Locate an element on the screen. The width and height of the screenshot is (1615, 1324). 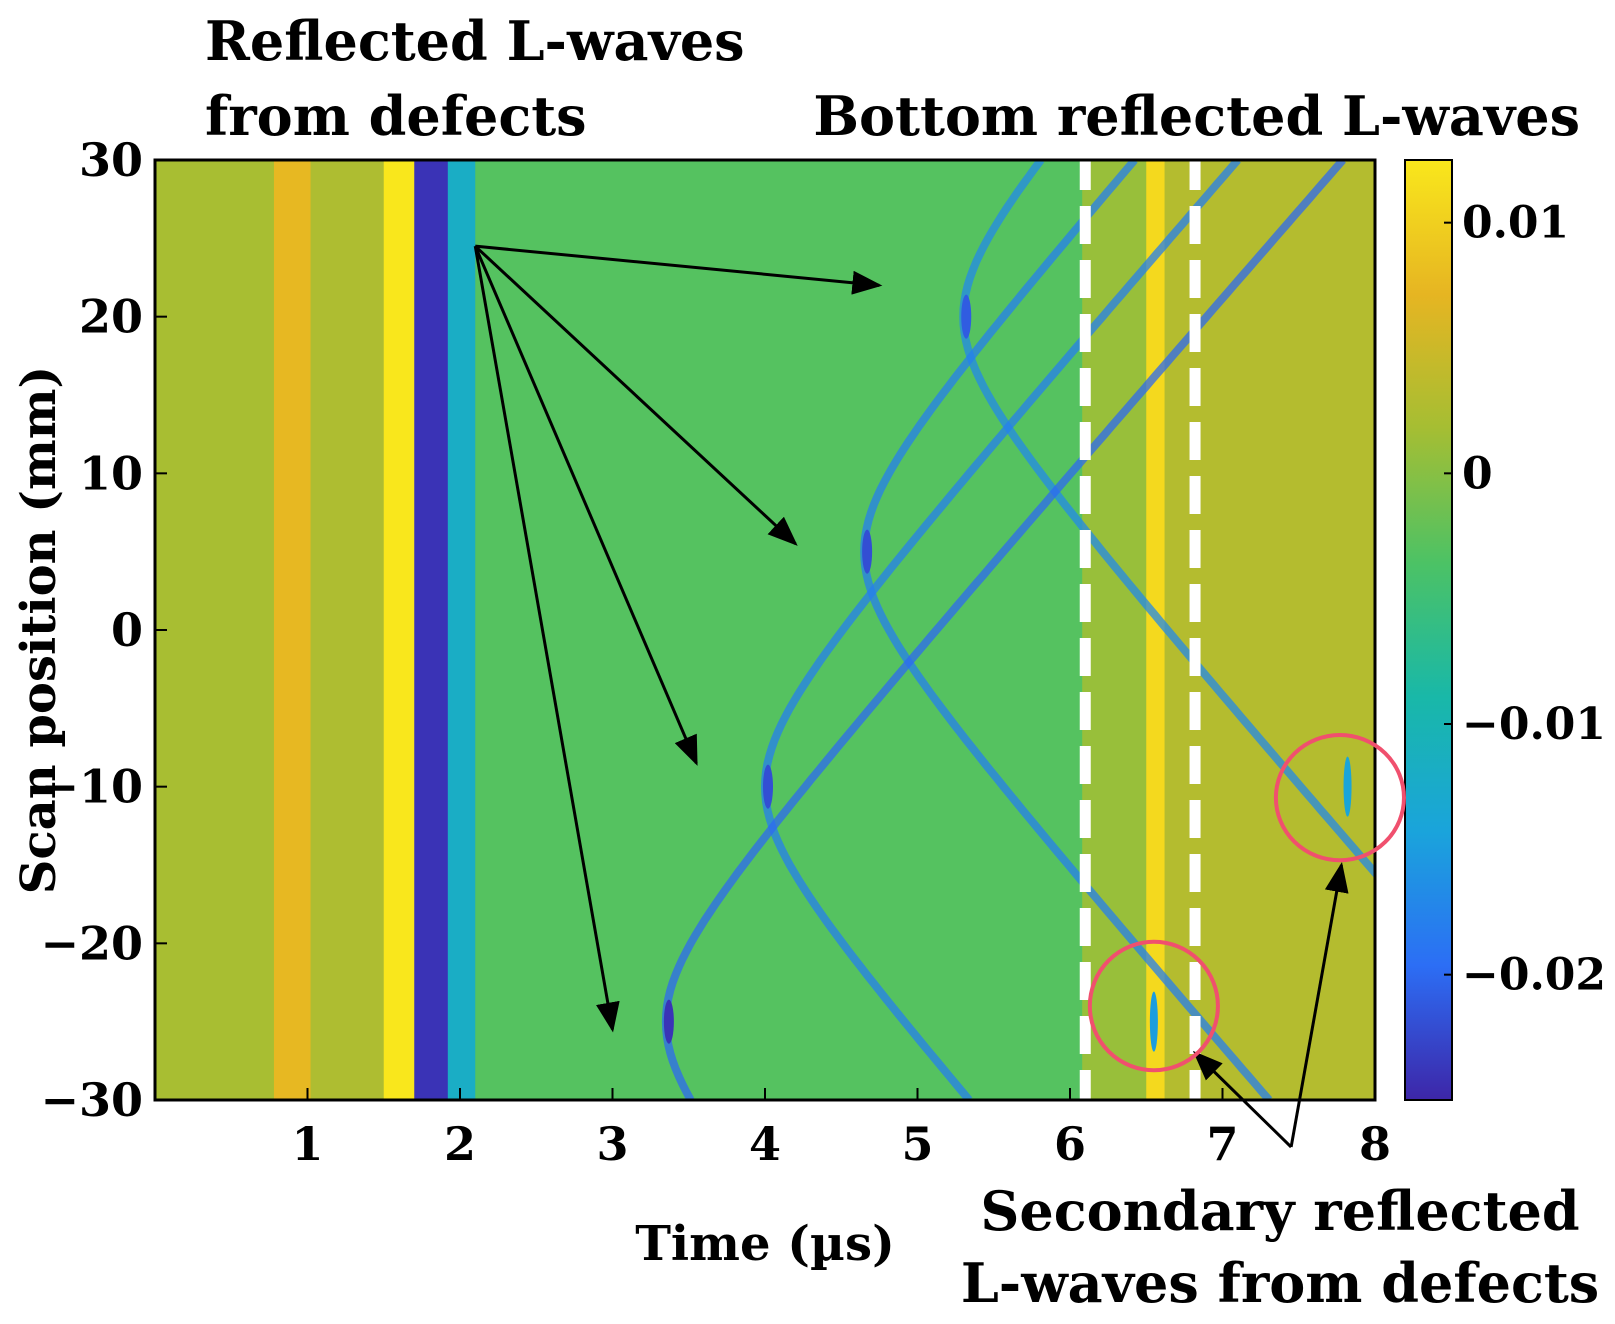
colorbar-tick-label: 0 is located at coordinates (1477, 473).